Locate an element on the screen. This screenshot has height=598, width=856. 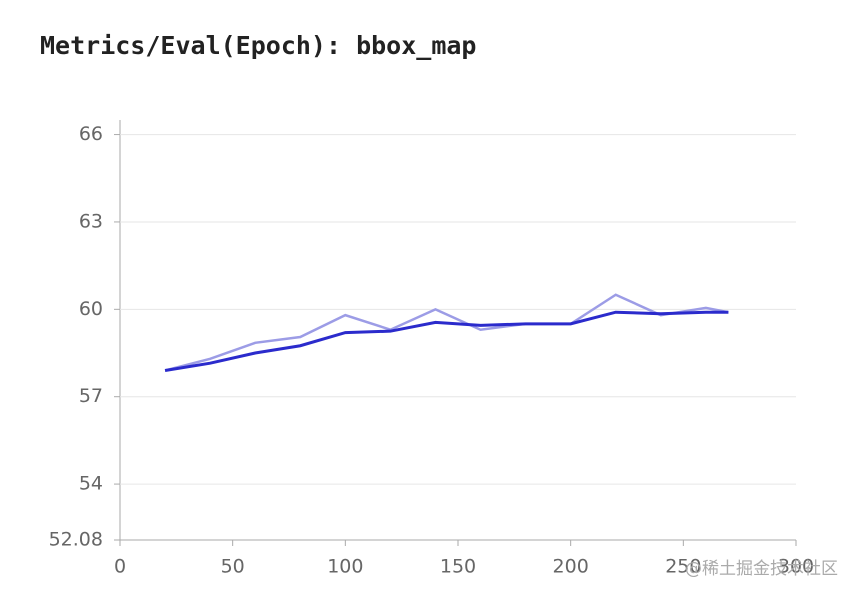
y-tick-label: 63 is located at coordinates (91, 221).